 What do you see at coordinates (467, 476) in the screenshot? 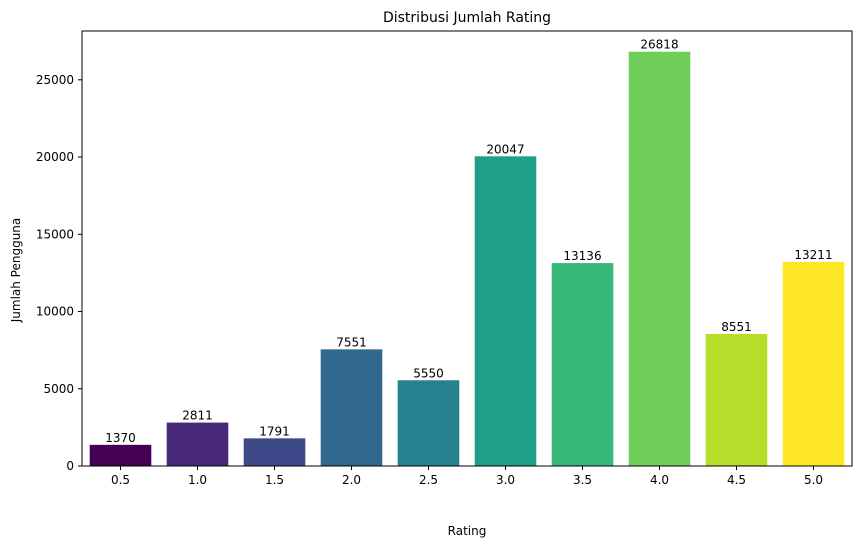
I see `x-axis-ticks: 0.5 1.0 1.5 2.0 2.5 3.0 3.5 4.0 4.5 5.0` at bounding box center [467, 476].